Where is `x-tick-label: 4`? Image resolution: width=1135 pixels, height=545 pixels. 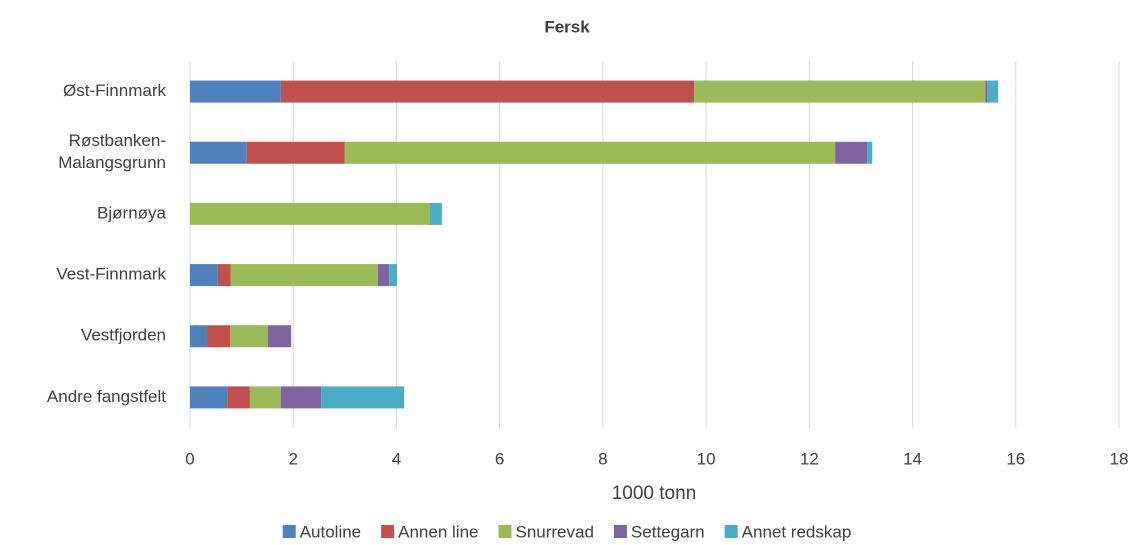 x-tick-label: 4 is located at coordinates (396, 458).